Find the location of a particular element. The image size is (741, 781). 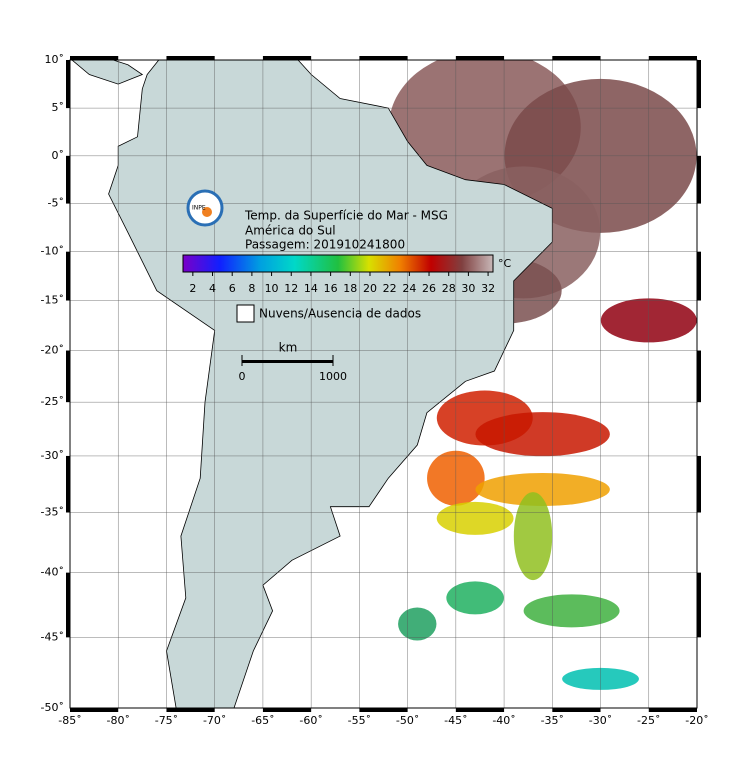

colorbar-tick-label: 16 is located at coordinates (331, 288).